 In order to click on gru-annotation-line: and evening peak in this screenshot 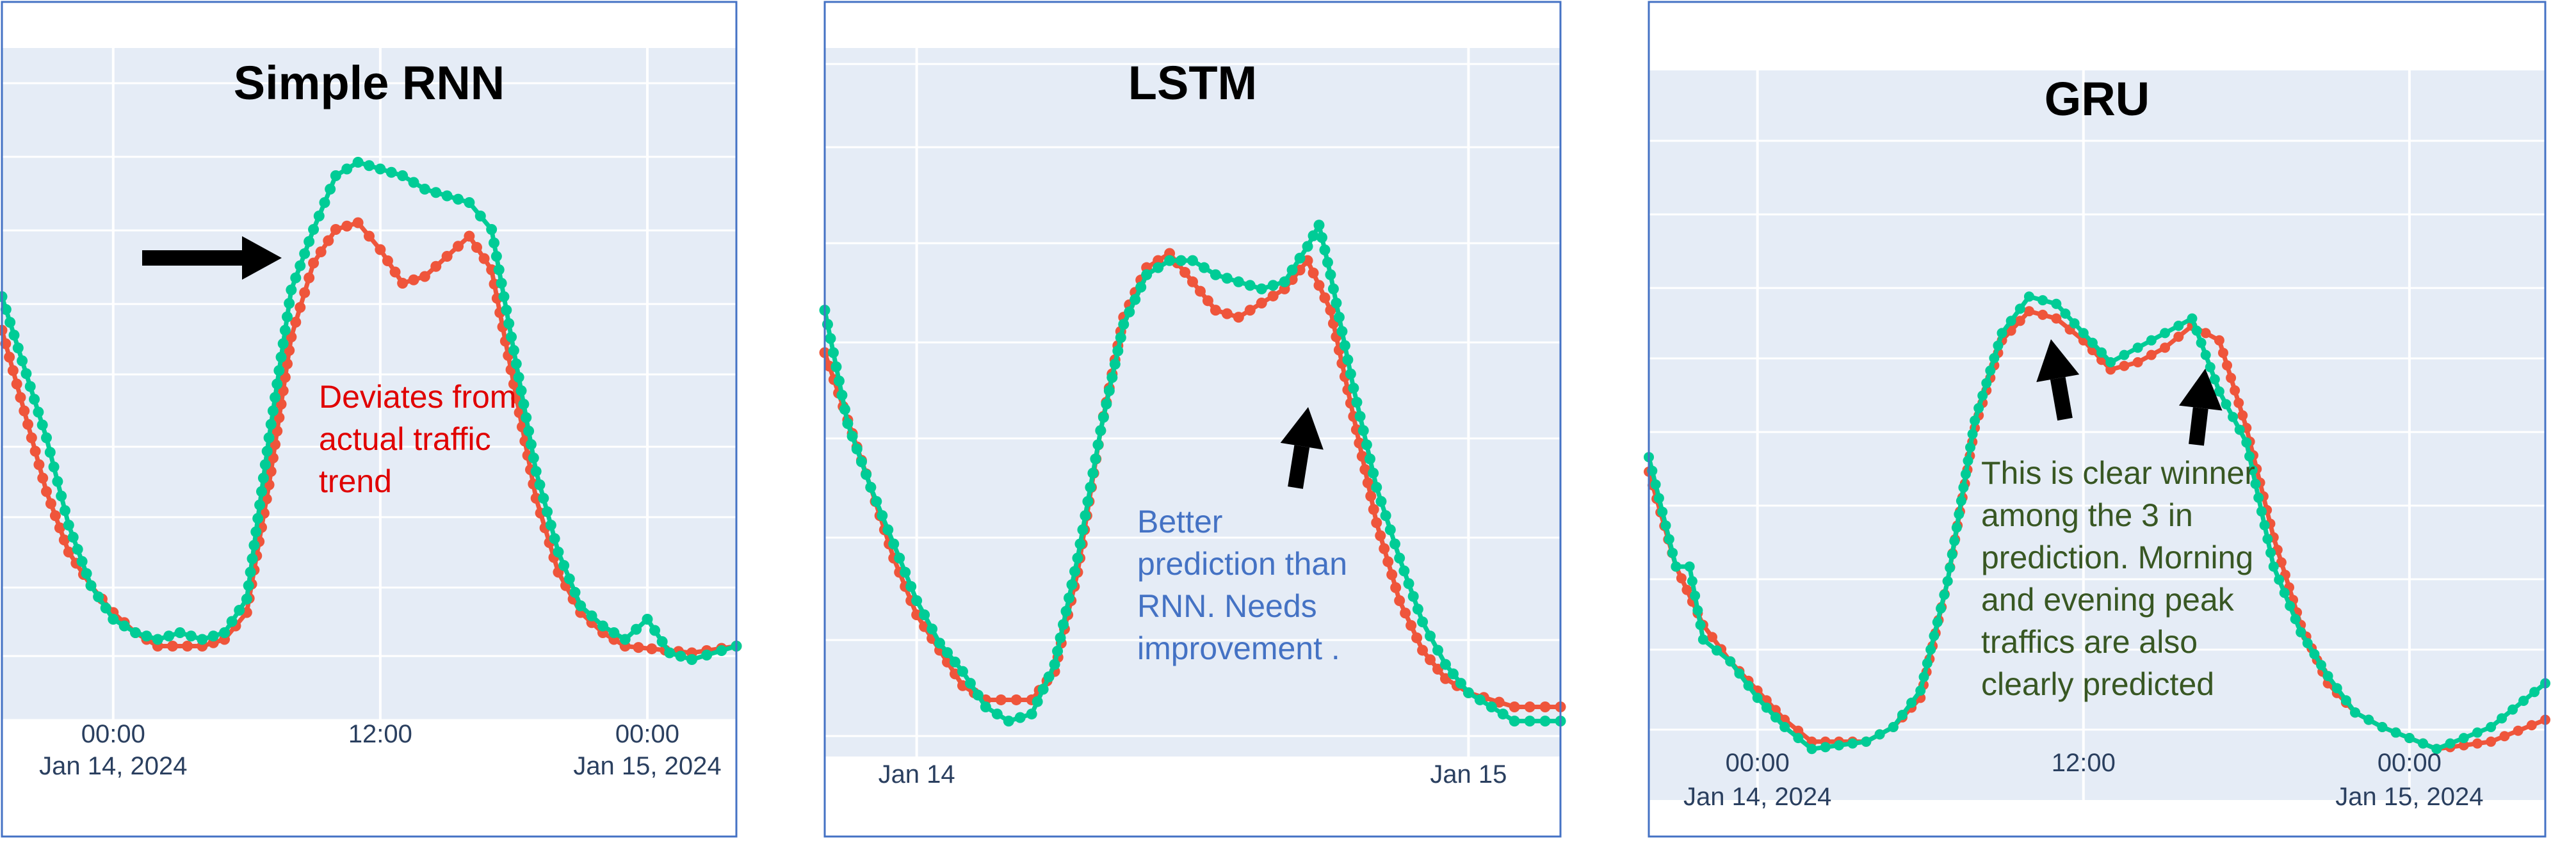, I will do `click(2108, 600)`.